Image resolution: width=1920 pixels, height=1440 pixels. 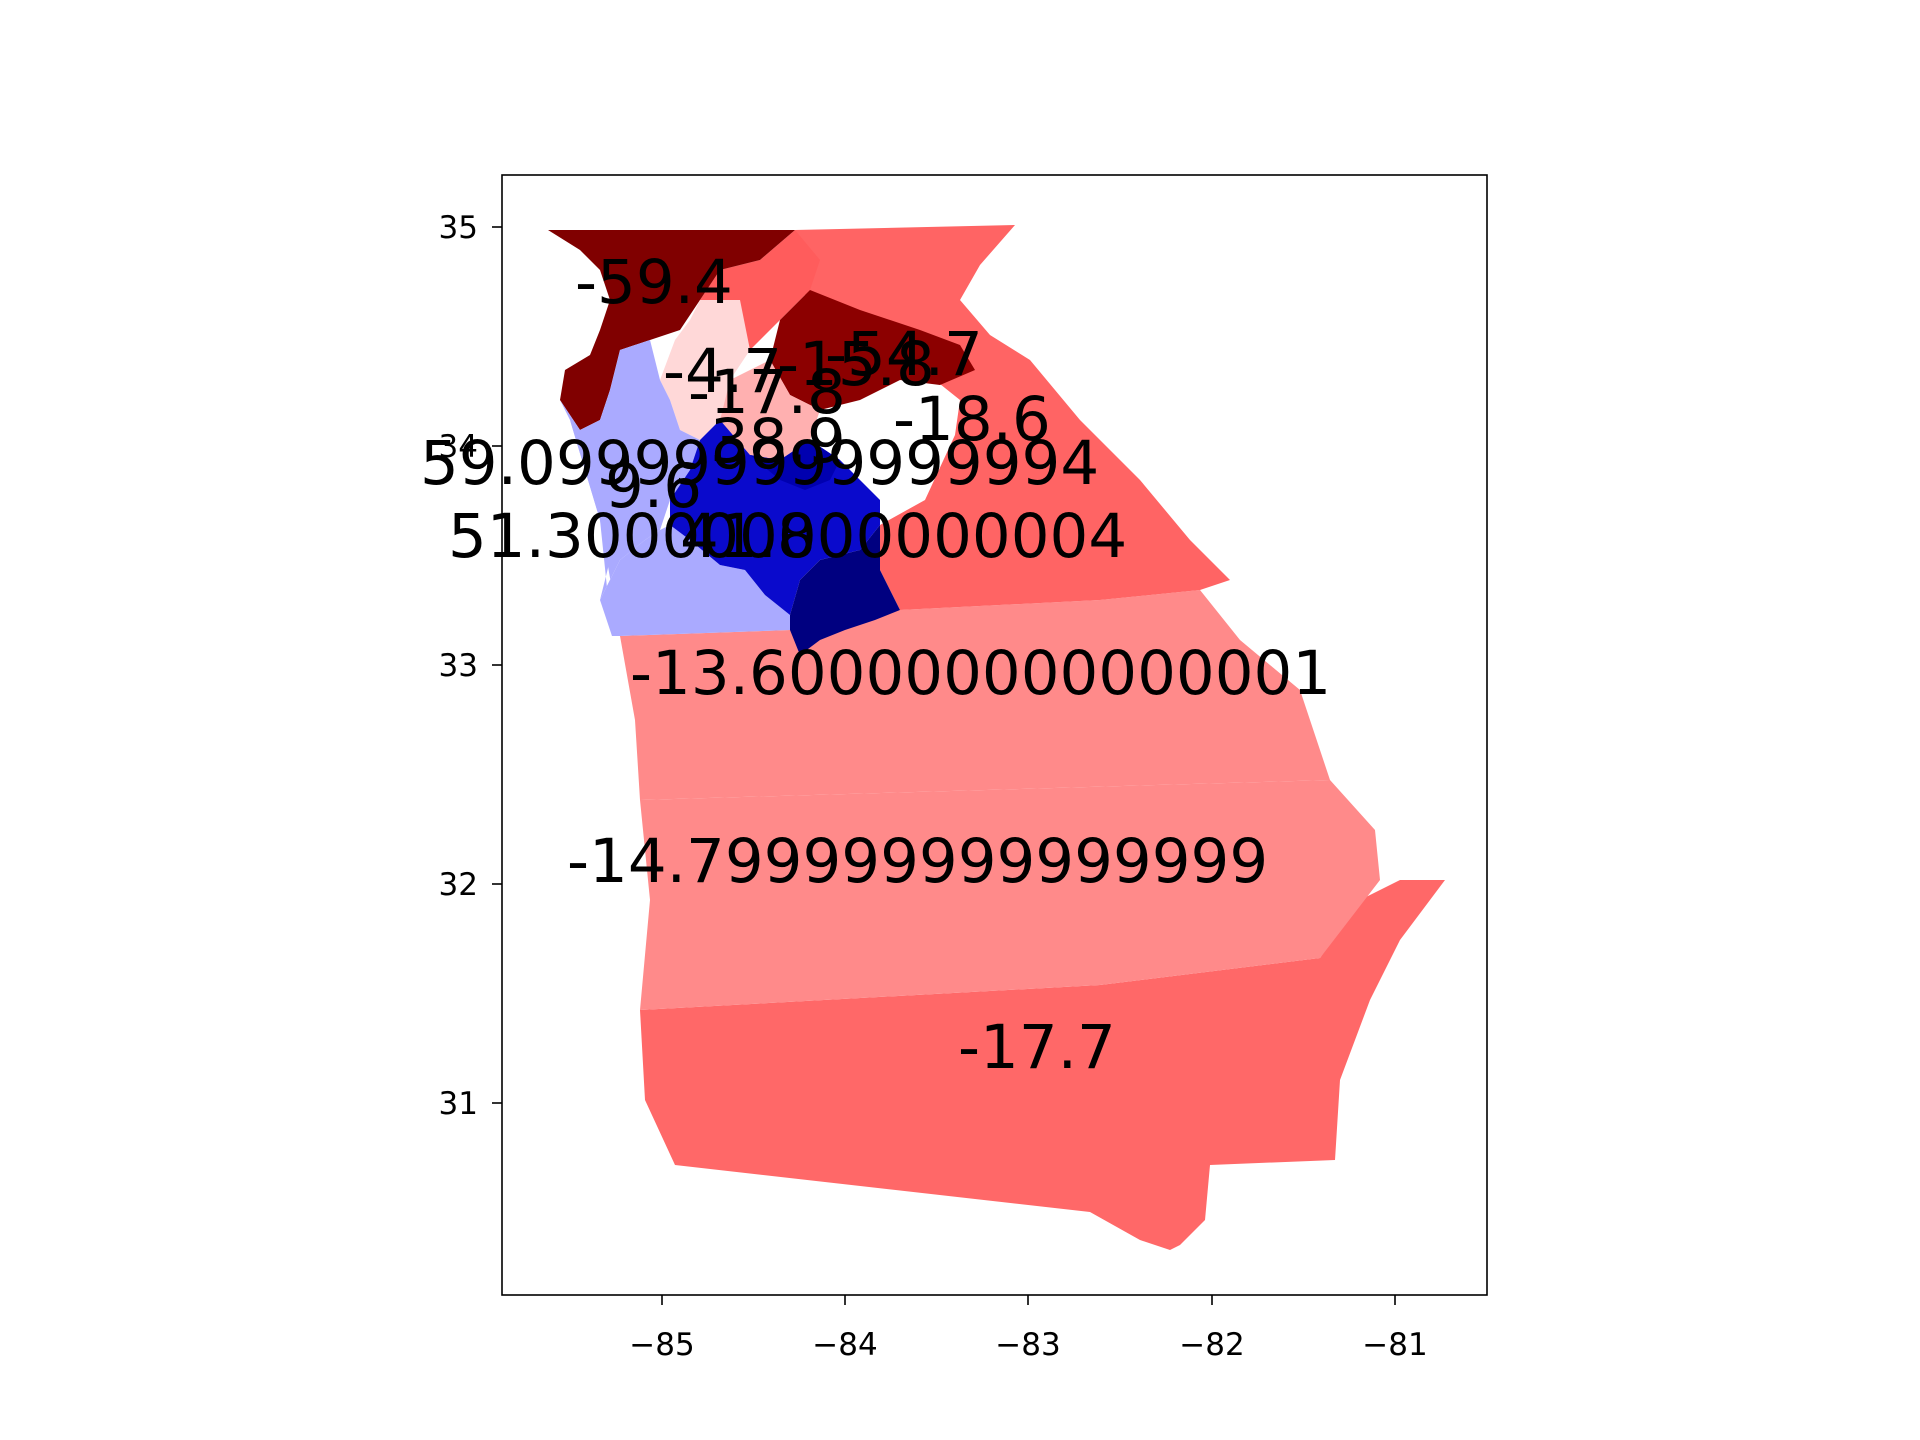 What do you see at coordinates (1037, 1047) in the screenshot?
I see `district-label-1: -17.7` at bounding box center [1037, 1047].